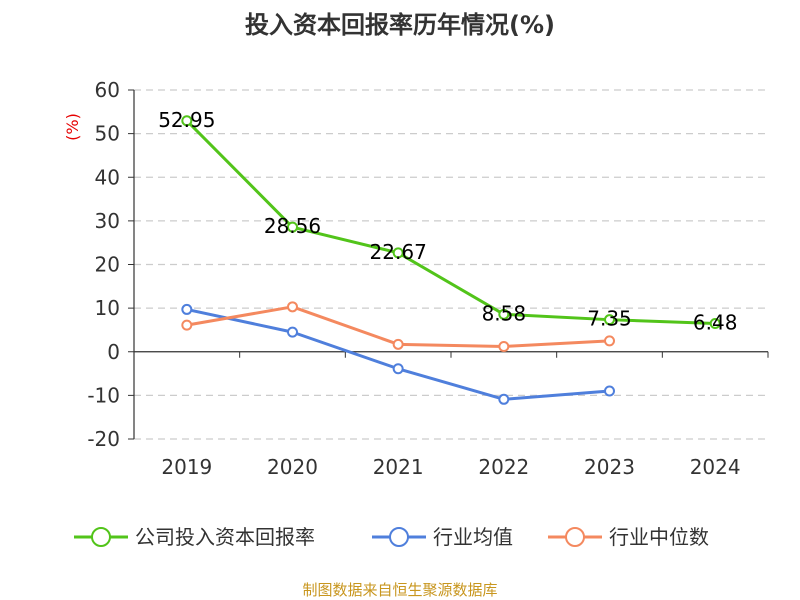 The width and height of the screenshot is (800, 600). What do you see at coordinates (399, 590) in the screenshot?
I see `data-source-note: 制图数据来自恒生聚源数据库` at bounding box center [399, 590].